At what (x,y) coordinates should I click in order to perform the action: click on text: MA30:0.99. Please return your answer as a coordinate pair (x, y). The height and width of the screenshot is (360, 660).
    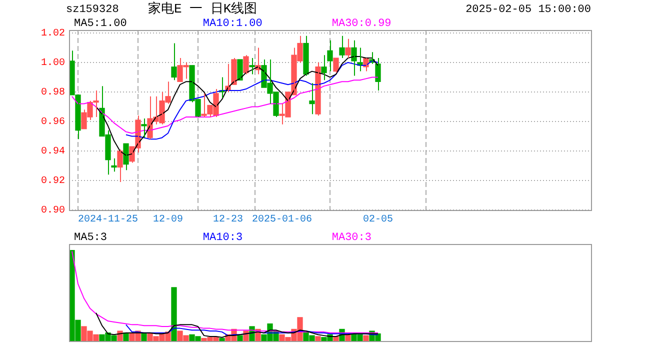
    Looking at the image, I should click on (362, 24).